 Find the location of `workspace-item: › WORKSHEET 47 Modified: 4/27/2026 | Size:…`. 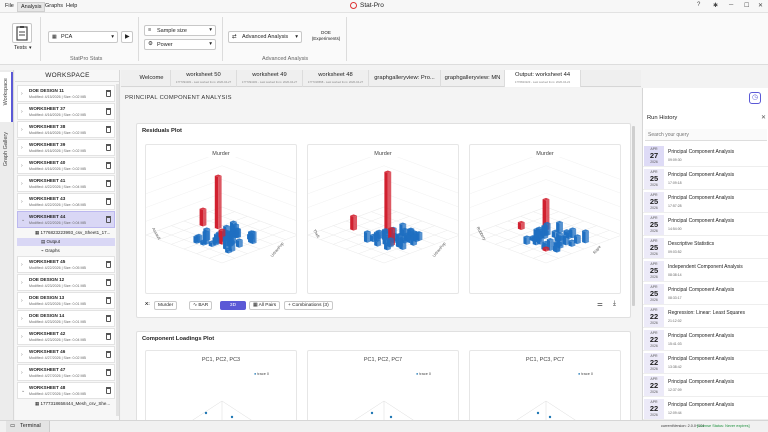

workspace-item: › WORKSHEET 47 Modified: 4/27/2026 | Size:… is located at coordinates (66, 372).